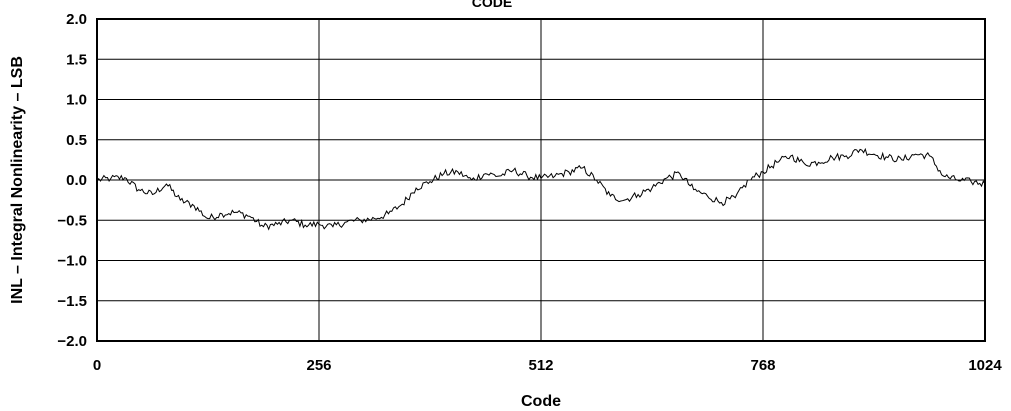 The height and width of the screenshot is (411, 1011). What do you see at coordinates (492, 5) in the screenshot?
I see `chart-top-text: CODE` at bounding box center [492, 5].